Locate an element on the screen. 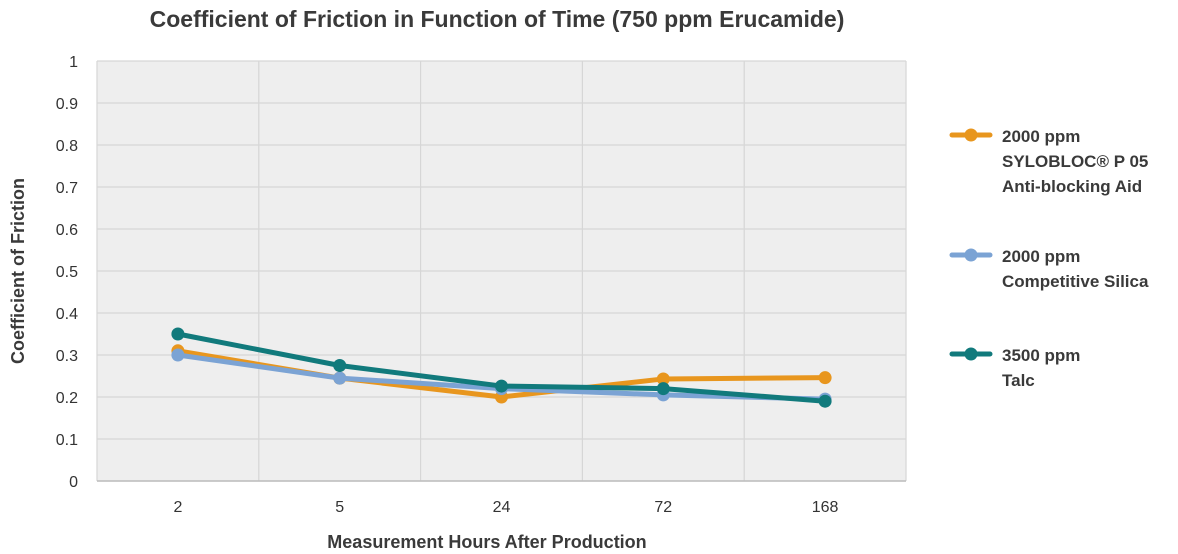  y-tick-label: 0.7 is located at coordinates (67, 188).